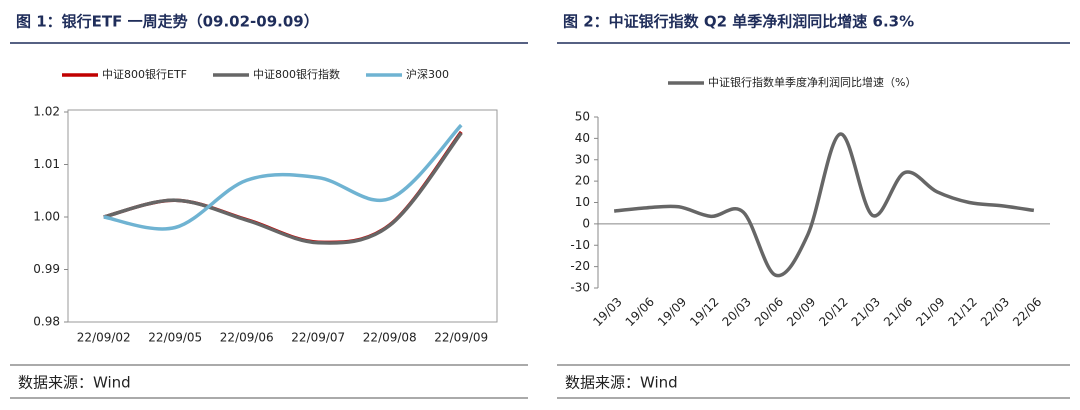 The image size is (1080, 410). What do you see at coordinates (672, 312) in the screenshot?
I see `x-tick-label: 19/09` at bounding box center [672, 312].